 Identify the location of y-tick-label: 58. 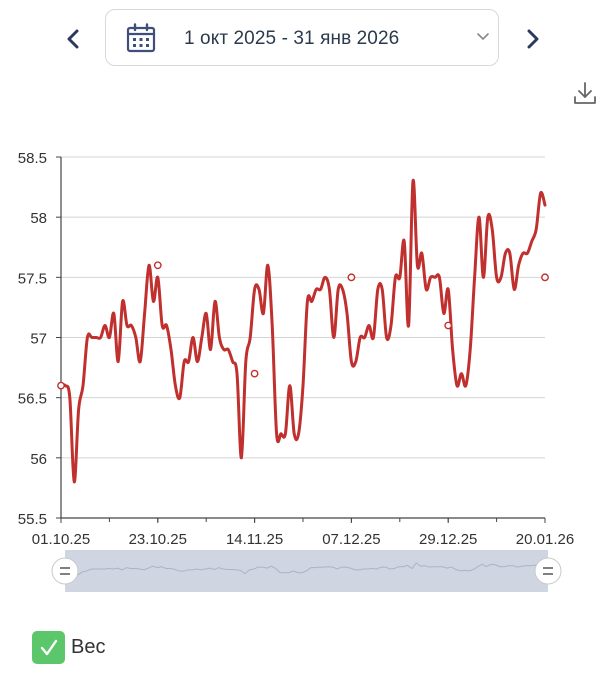
(38, 218).